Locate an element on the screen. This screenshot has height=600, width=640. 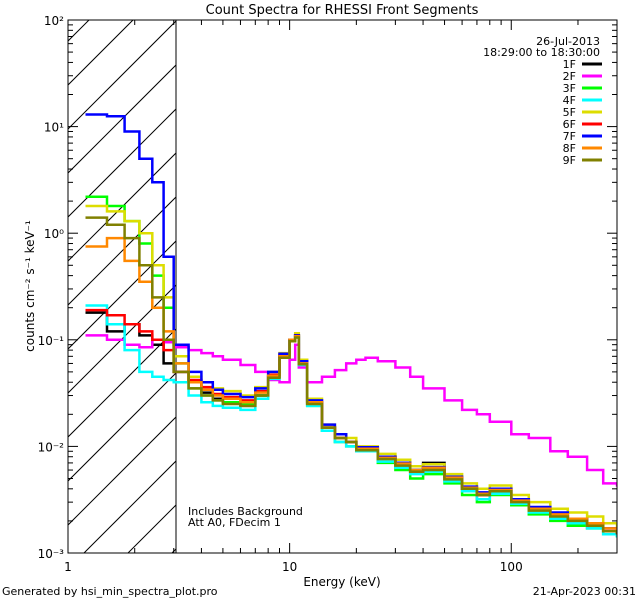
note-background: Includes Background is located at coordinates (245, 511).